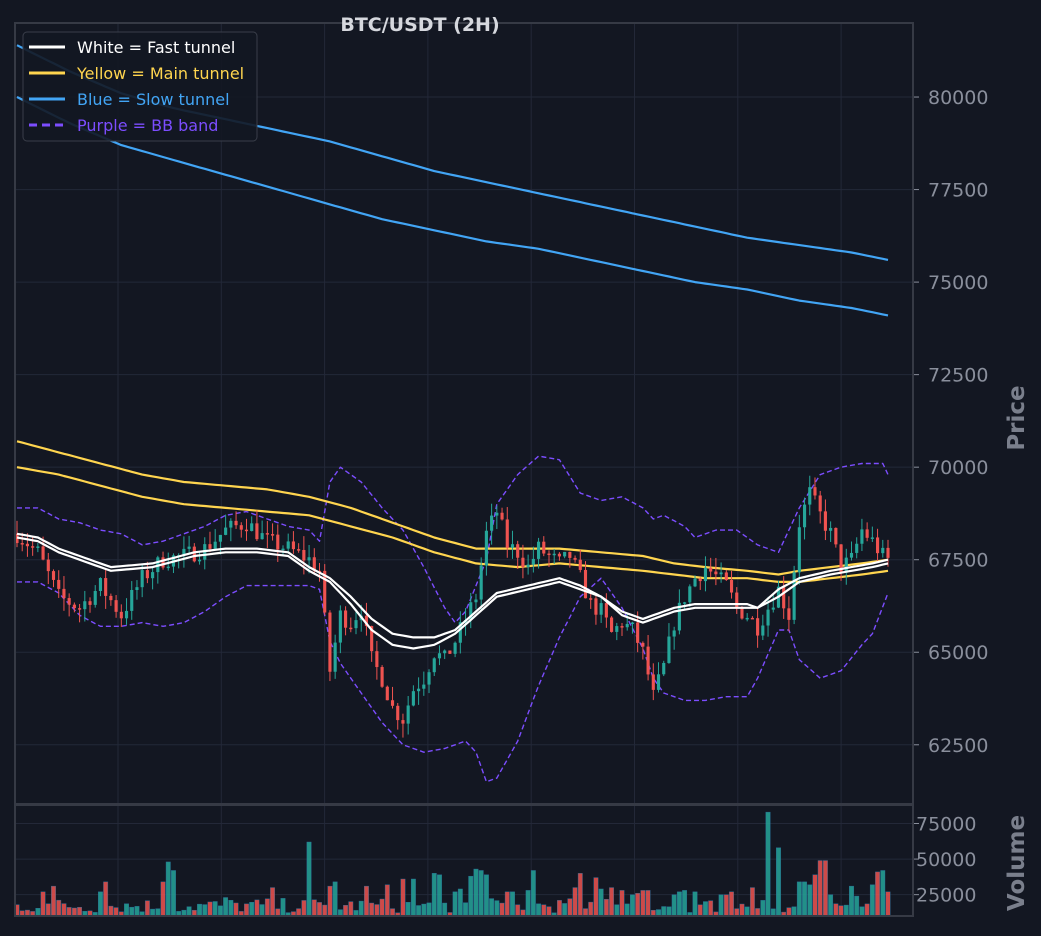  I want to click on fast-tunnel-lower-line, so click(452, 593).